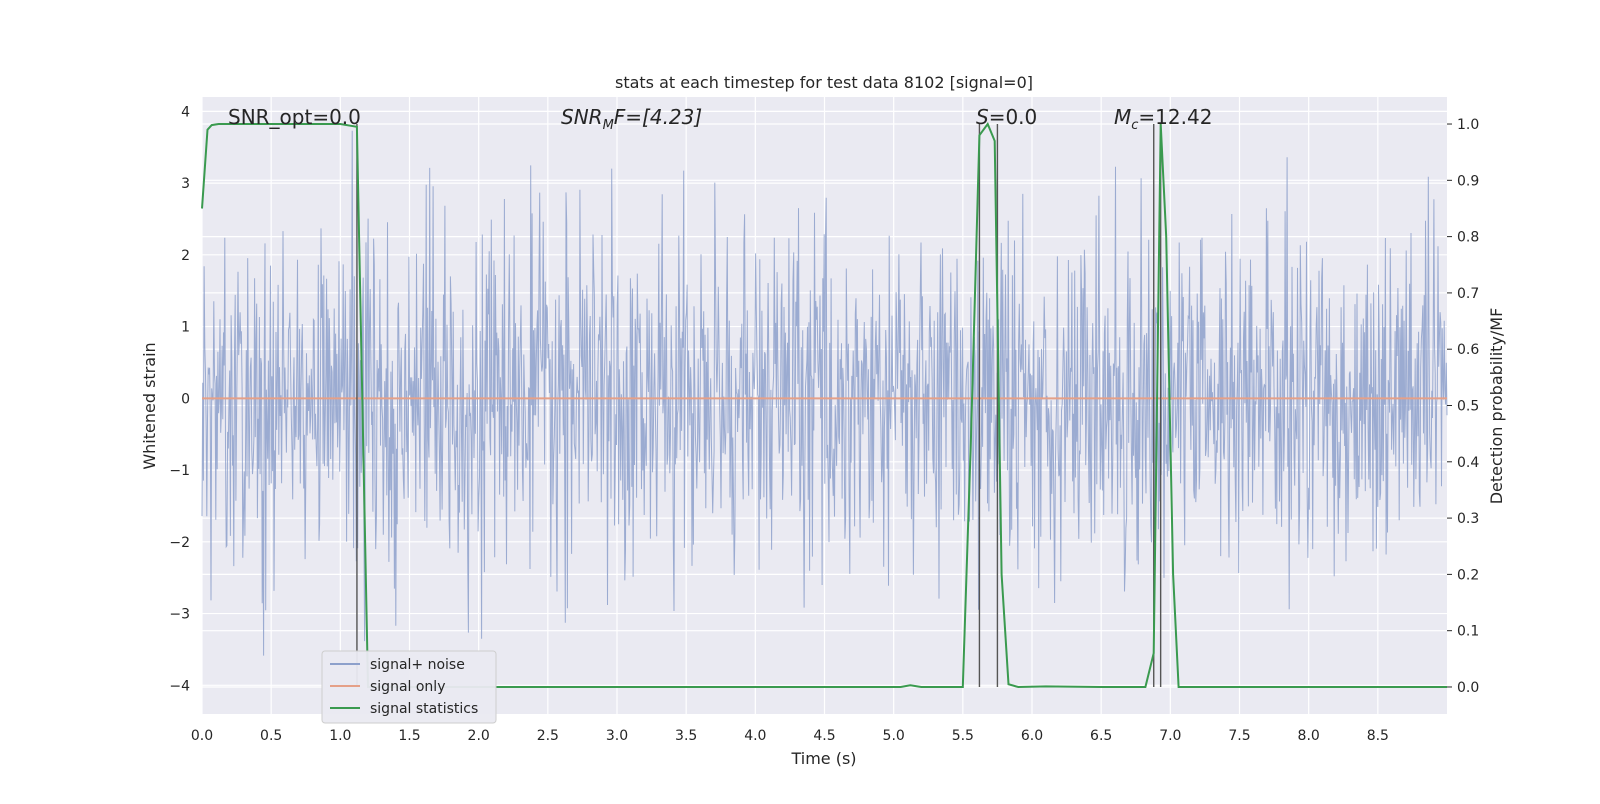 The height and width of the screenshot is (804, 1600). I want to click on right-y-tick-label: 1.0, so click(1468, 125).